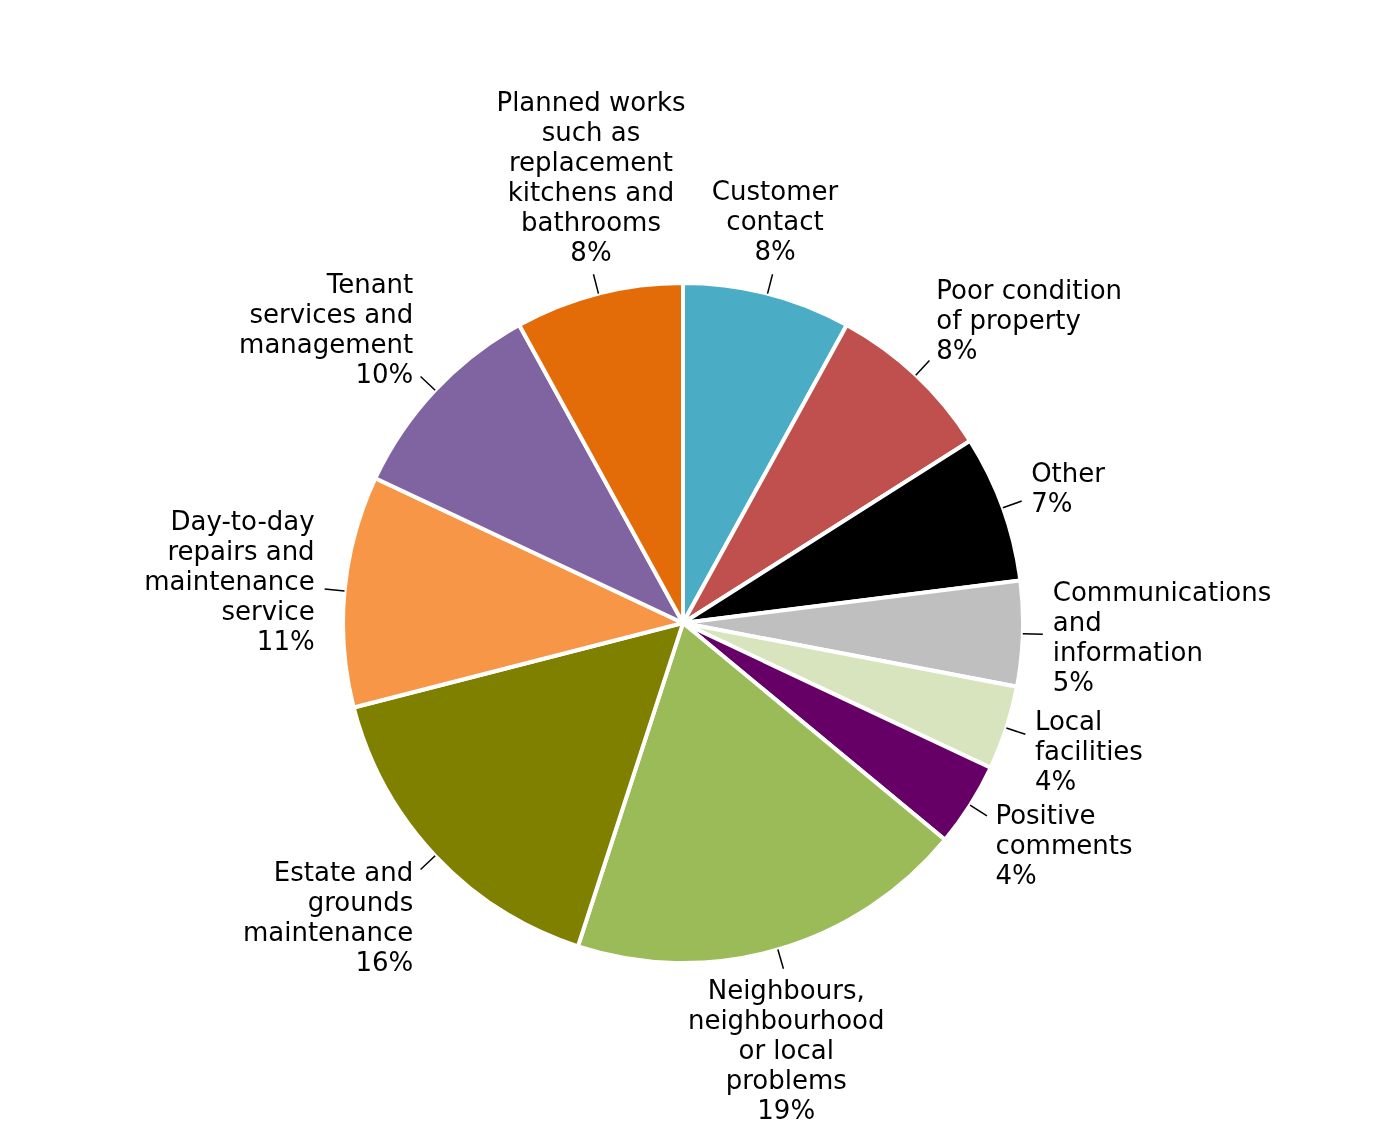 Image resolution: width=1380 pixels, height=1146 pixels. I want to click on data-label: 11%, so click(285, 641).